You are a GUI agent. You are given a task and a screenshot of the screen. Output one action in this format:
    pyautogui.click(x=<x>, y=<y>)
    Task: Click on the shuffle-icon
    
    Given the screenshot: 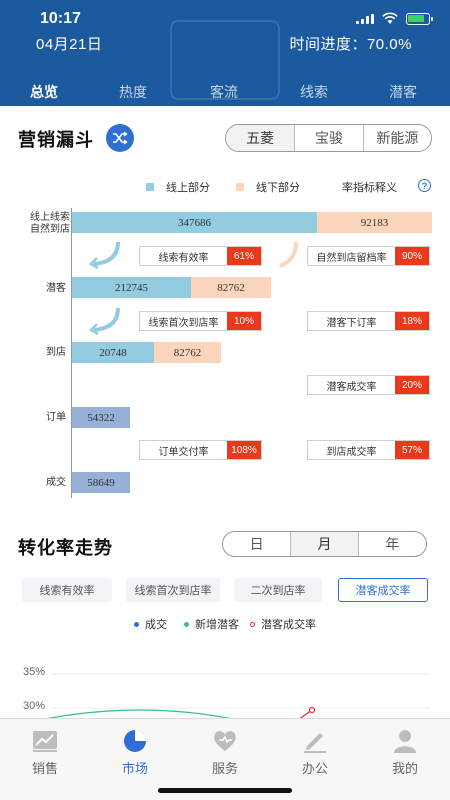 What is the action you would take?
    pyautogui.click(x=120, y=138)
    